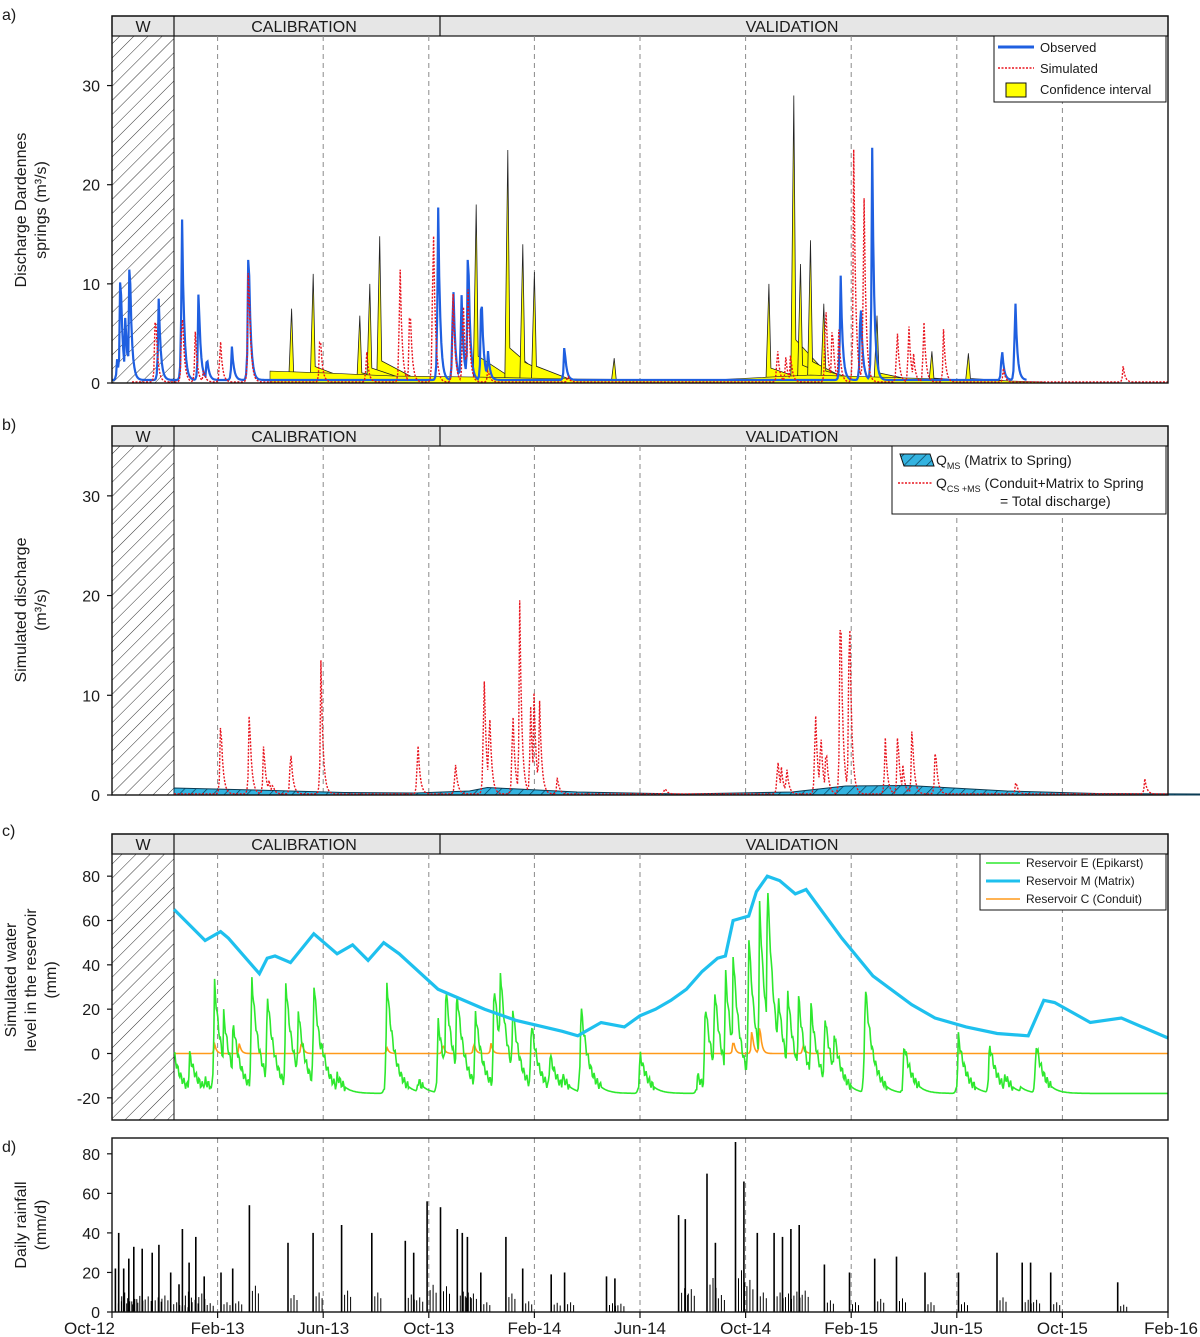  I want to click on panel-b-label: b), so click(9, 425).